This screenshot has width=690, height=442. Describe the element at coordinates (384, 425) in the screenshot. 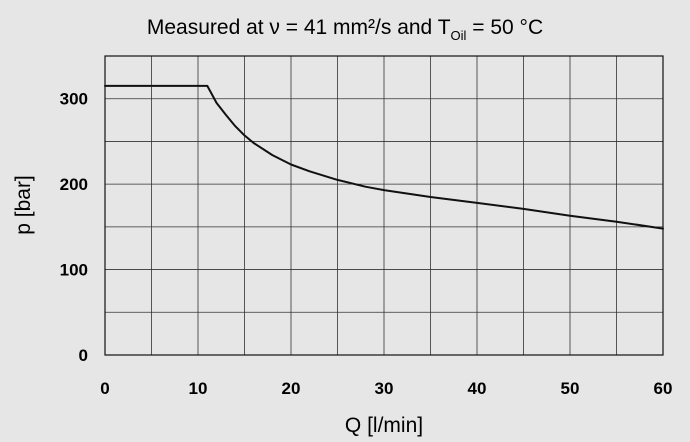

I see `x-axis-label: Q [l/min]` at that location.